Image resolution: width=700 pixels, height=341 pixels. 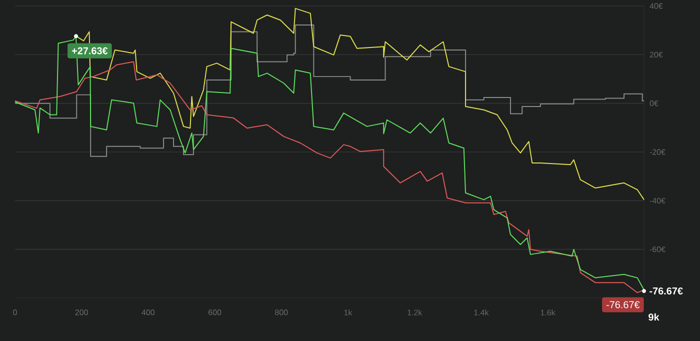 I want to click on text: 9k, so click(x=654, y=317).